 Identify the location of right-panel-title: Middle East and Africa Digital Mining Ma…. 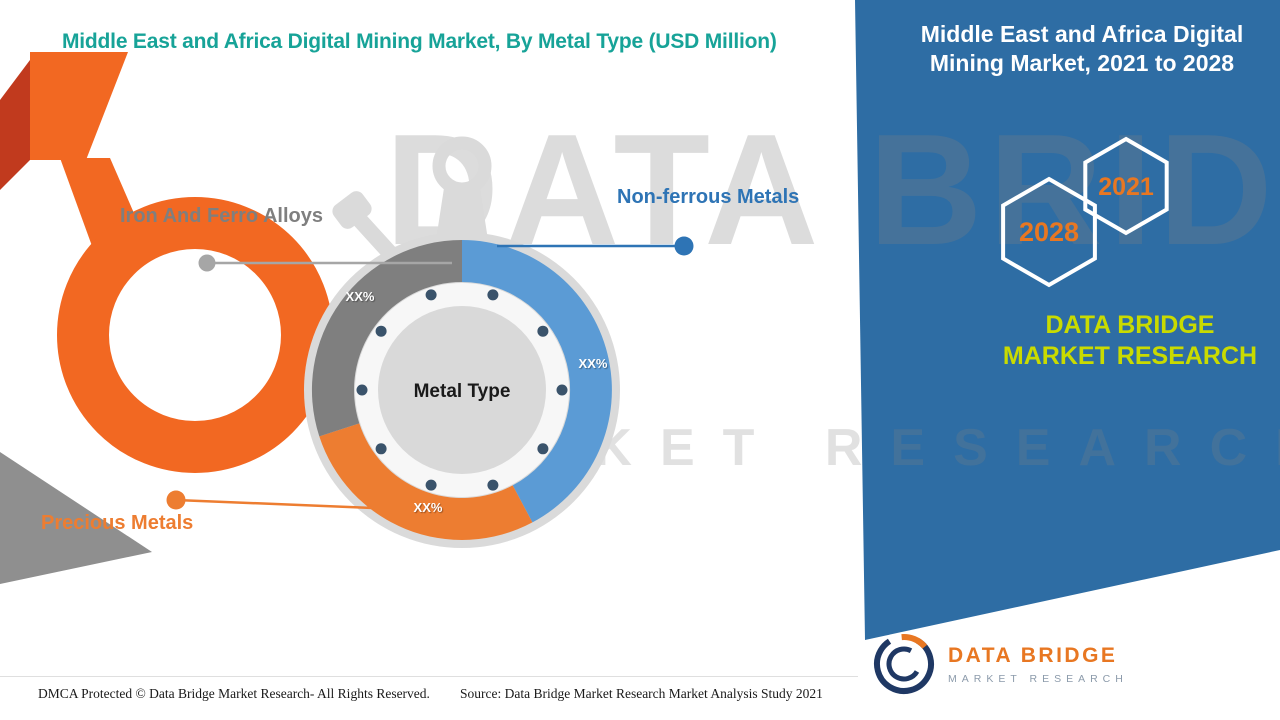
(1082, 48).